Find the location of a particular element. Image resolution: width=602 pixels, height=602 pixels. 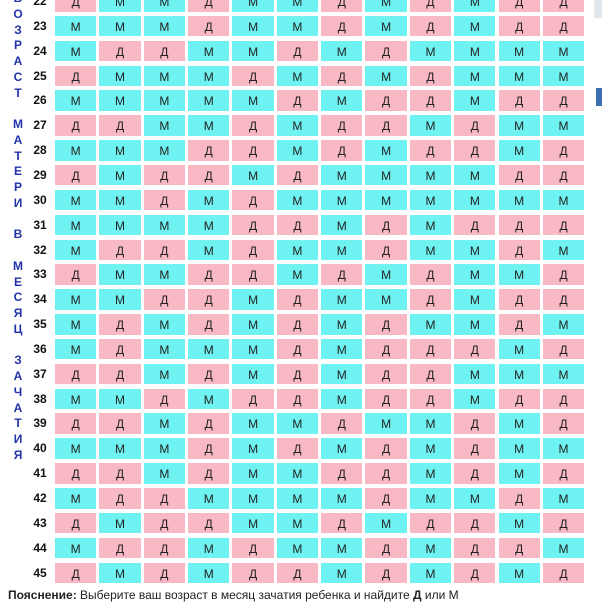

row-age-label: 36 is located at coordinates (40, 348).